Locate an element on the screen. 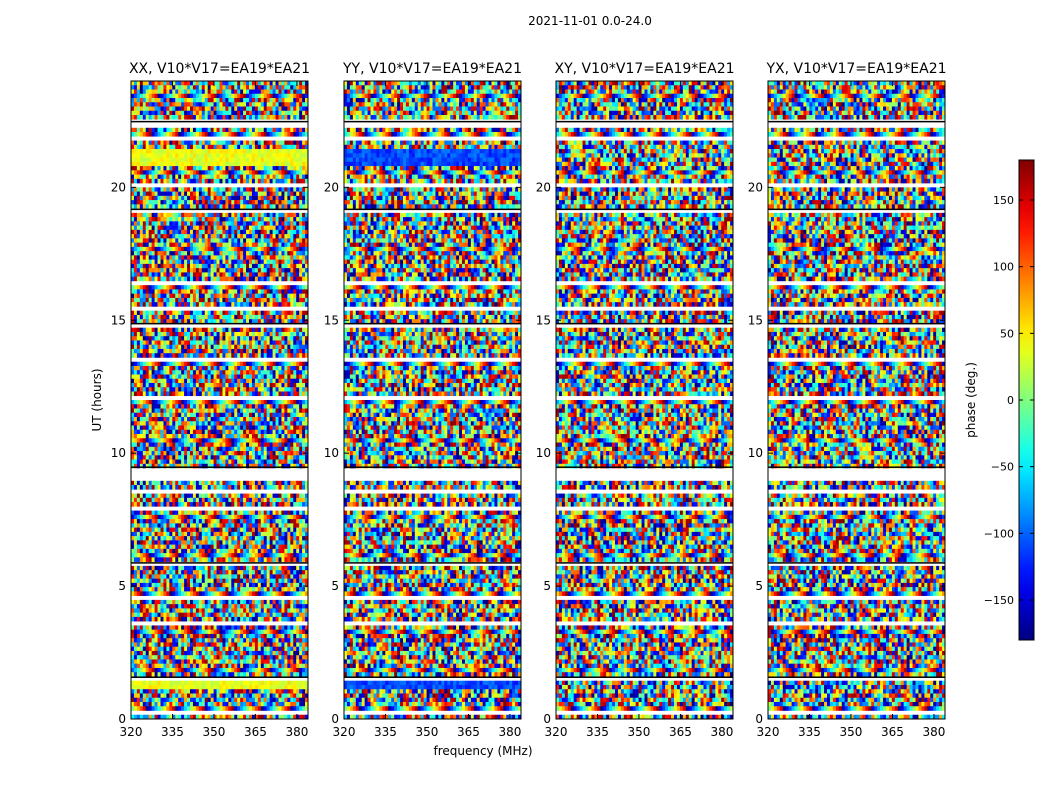 Image resolution: width=1050 pixels, height=800 pixels. colorbar-tick-label: −100 is located at coordinates (999, 533).